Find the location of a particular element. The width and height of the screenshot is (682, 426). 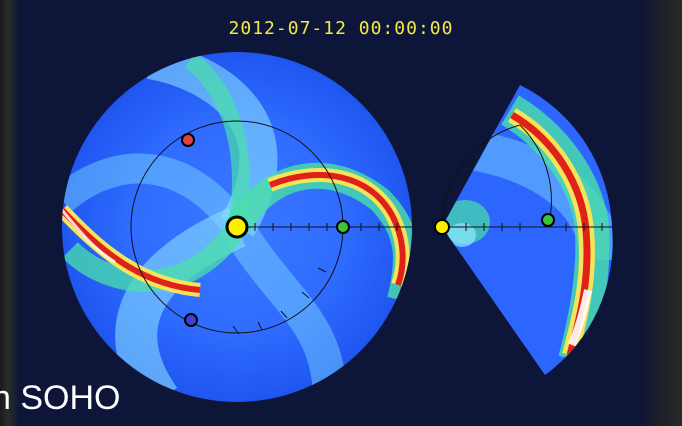

sun-marker is located at coordinates (237, 227).